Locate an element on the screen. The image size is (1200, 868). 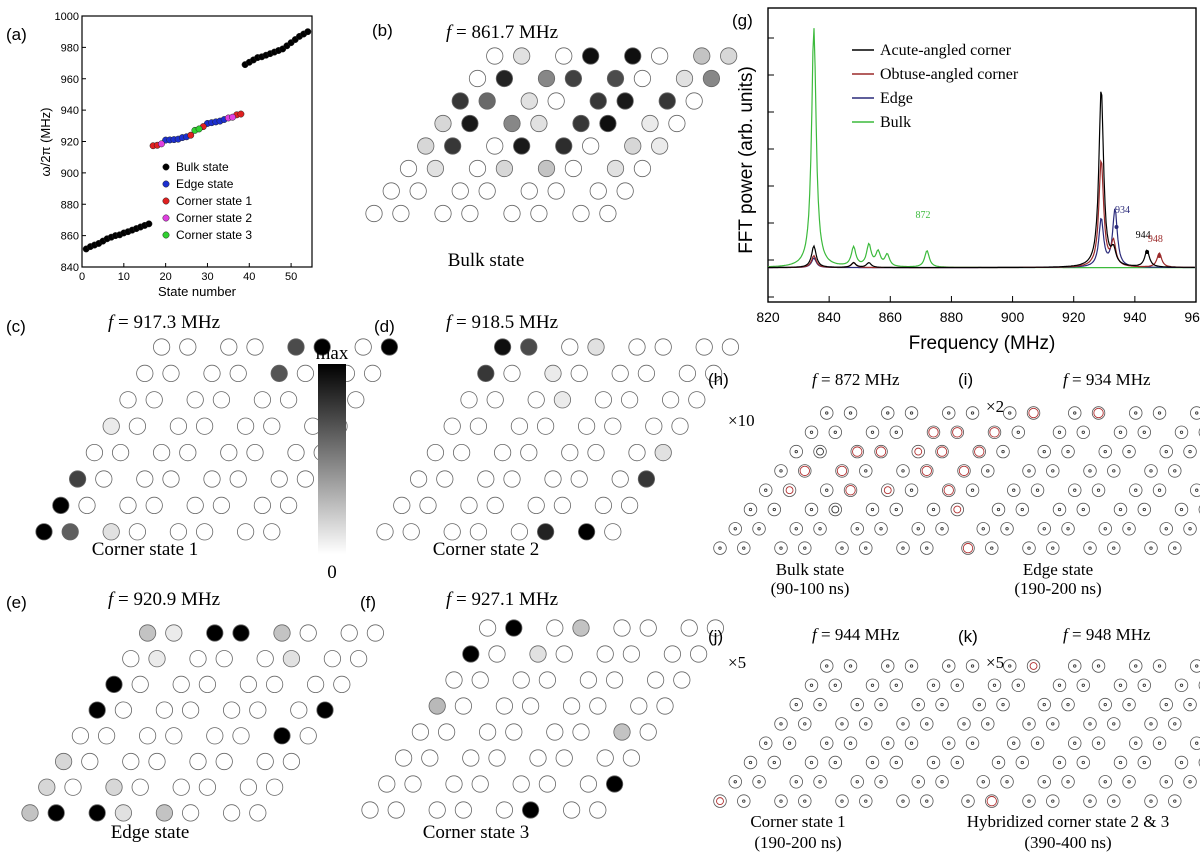
panel-c: (c) f = 917.3 MHz Corner state 1 is located at coordinates (202, 436).